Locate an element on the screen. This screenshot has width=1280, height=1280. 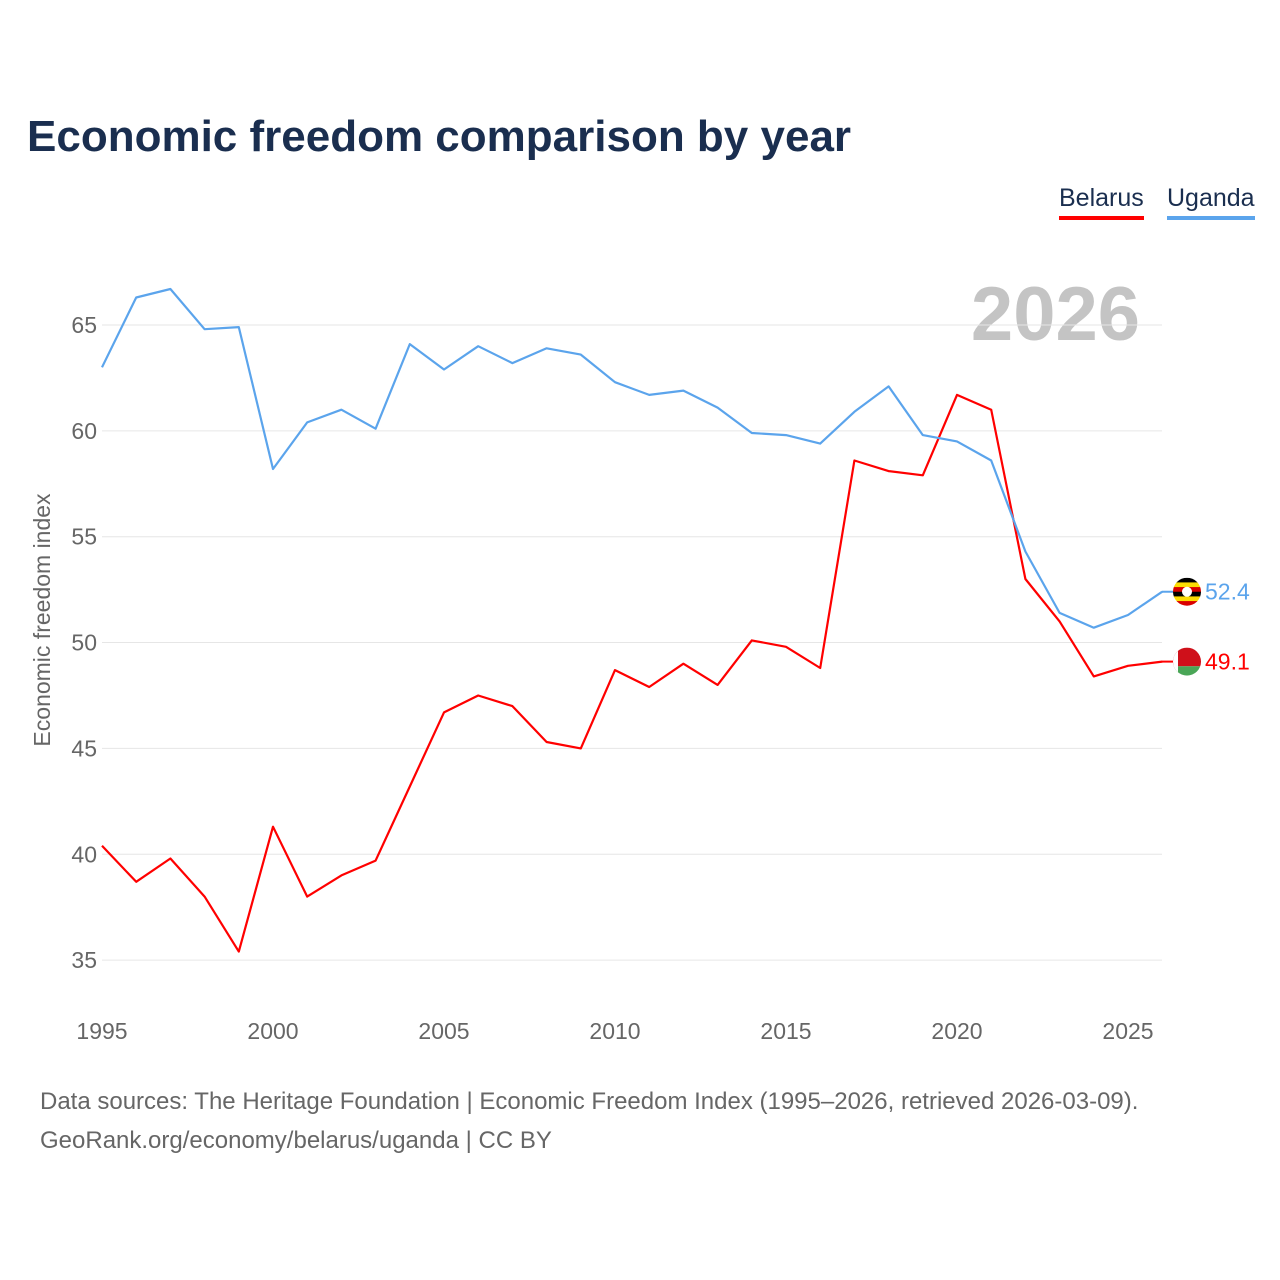
y-tick-label: 45 is located at coordinates (84, 748).